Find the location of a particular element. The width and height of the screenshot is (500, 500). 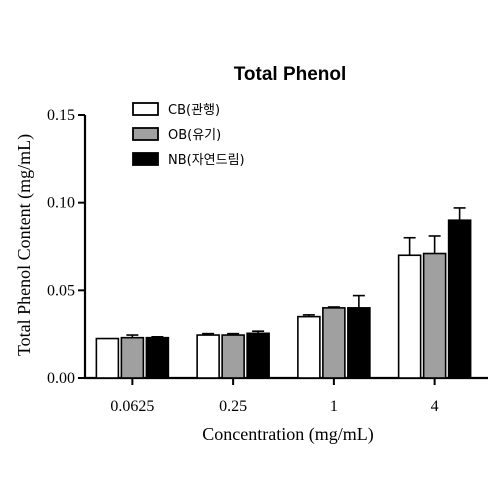

legend-label: CB(관행) is located at coordinates (194, 110).